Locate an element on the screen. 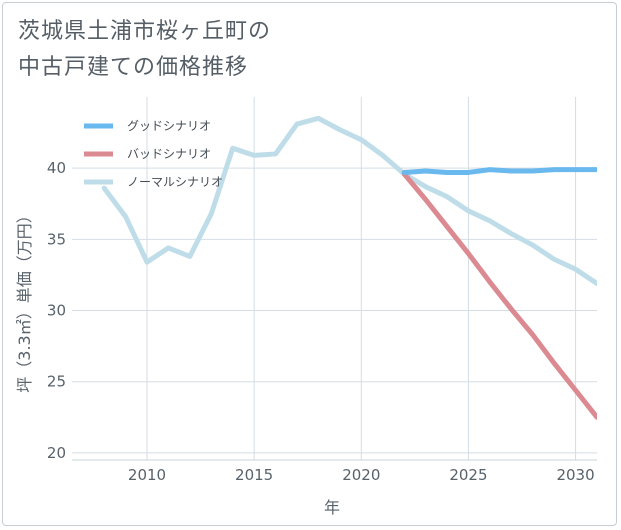 The image size is (621, 530). chart-title: 茨城県土浦市桜ヶ丘町の 中古戸建ての価格推移 is located at coordinates (298, 50).